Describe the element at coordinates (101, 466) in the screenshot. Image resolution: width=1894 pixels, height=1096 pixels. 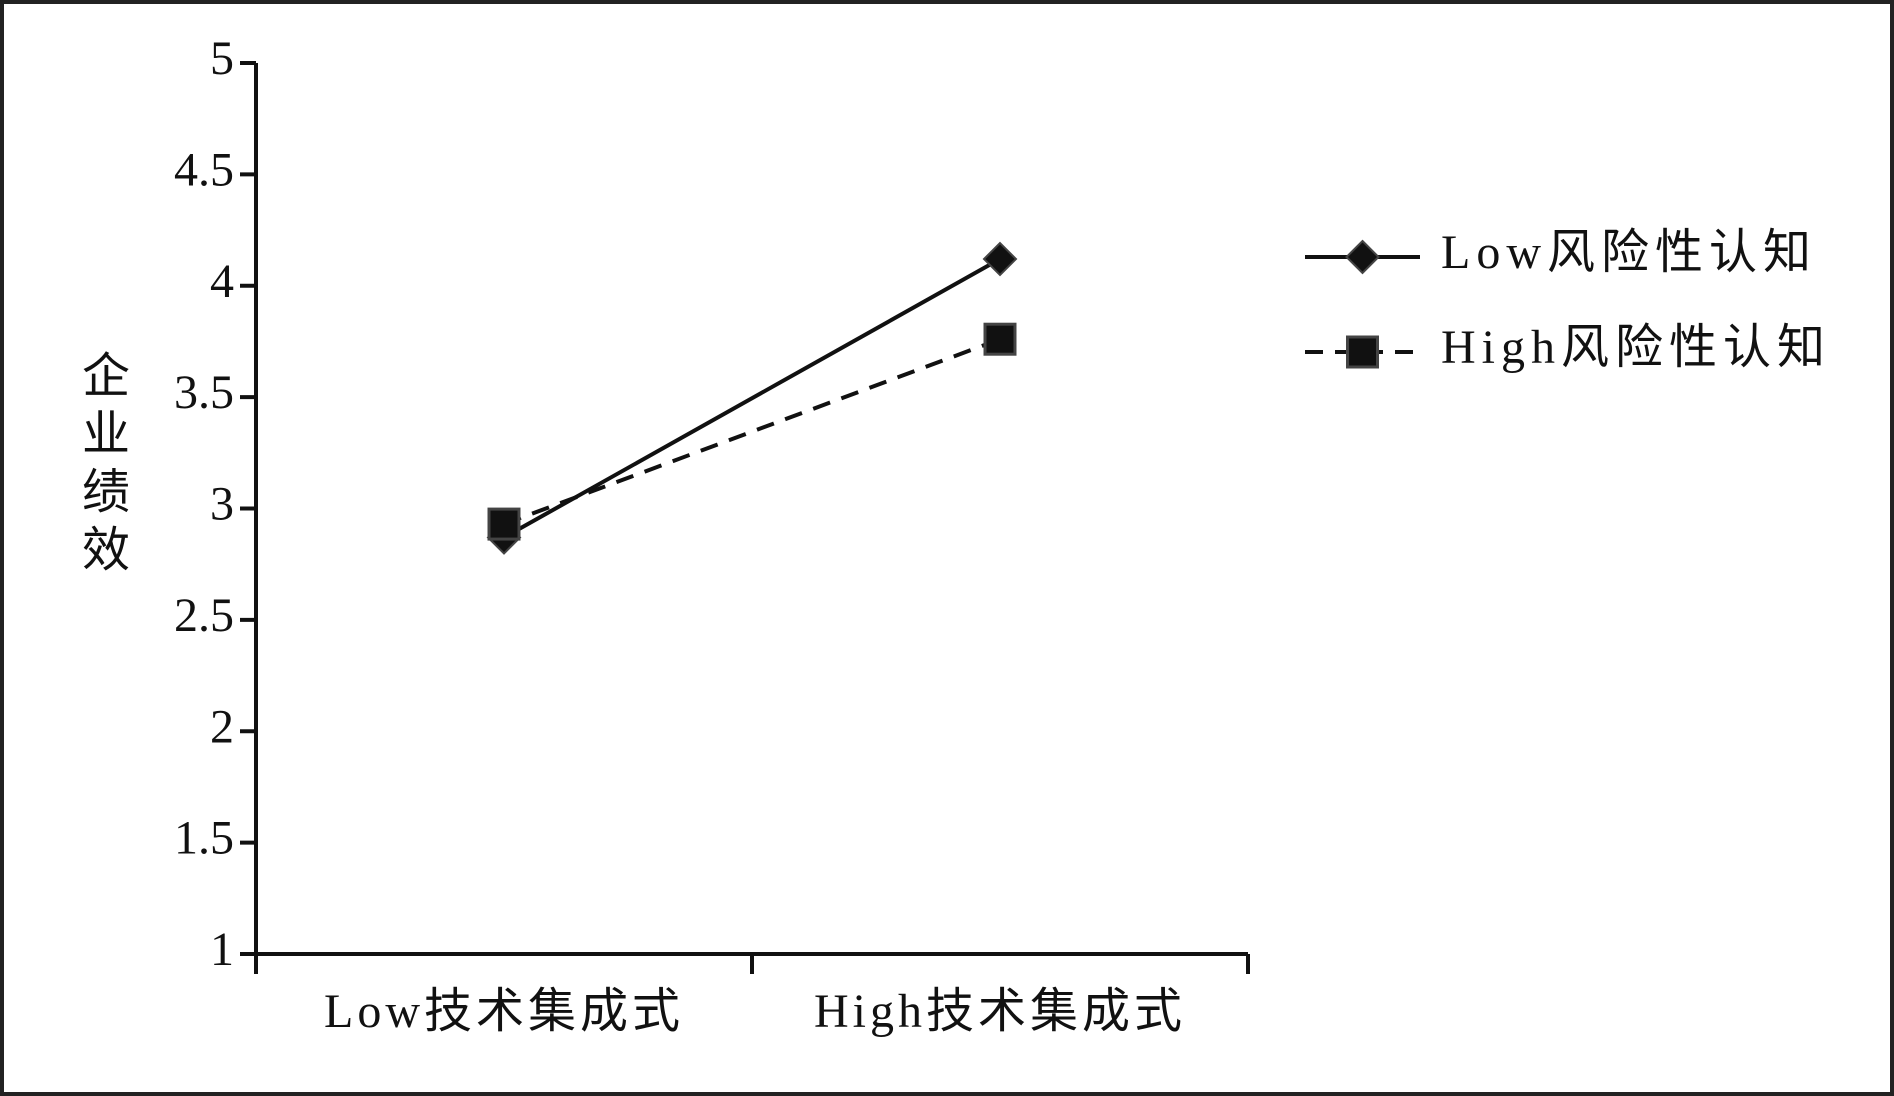
I see `y-axis-label: 企业绩效` at that location.